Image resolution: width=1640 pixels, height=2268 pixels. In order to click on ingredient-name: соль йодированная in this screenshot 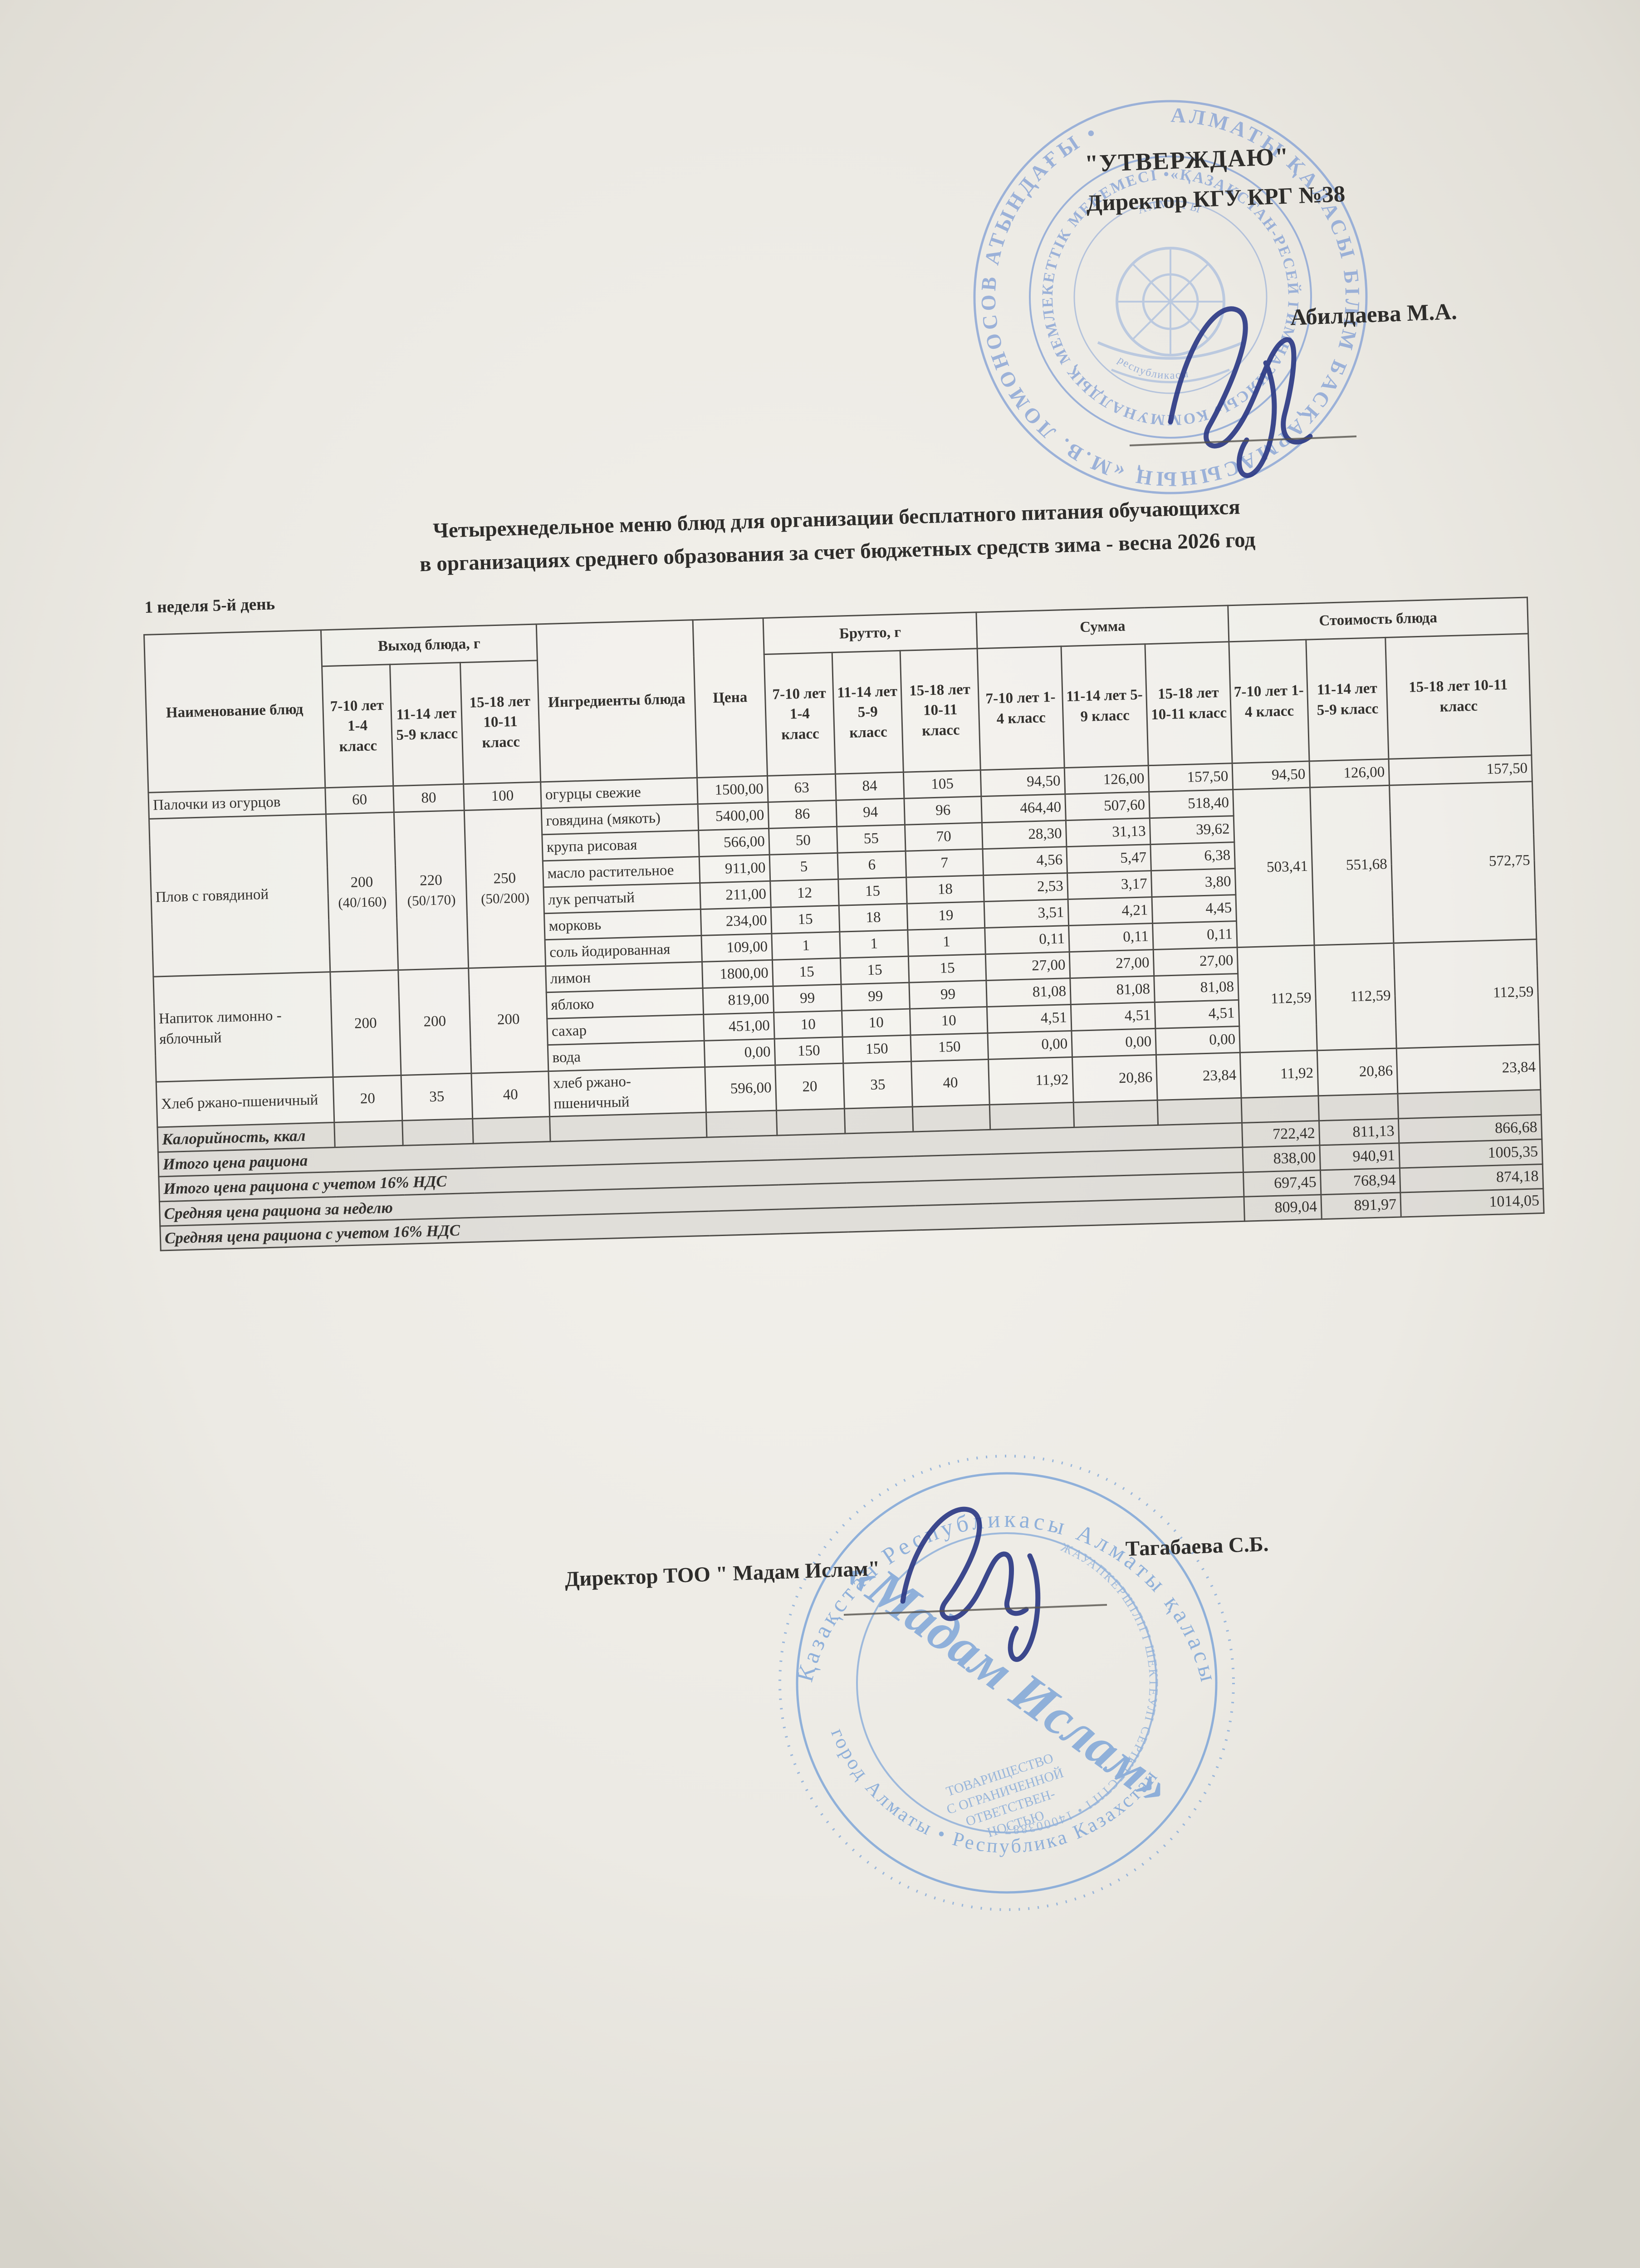, I will do `click(623, 951)`.